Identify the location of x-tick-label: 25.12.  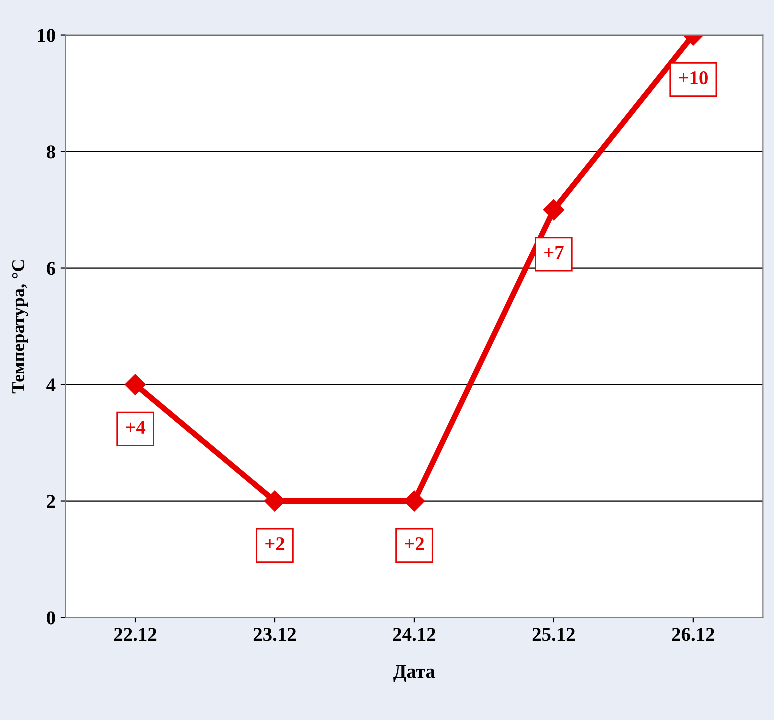
(553, 635).